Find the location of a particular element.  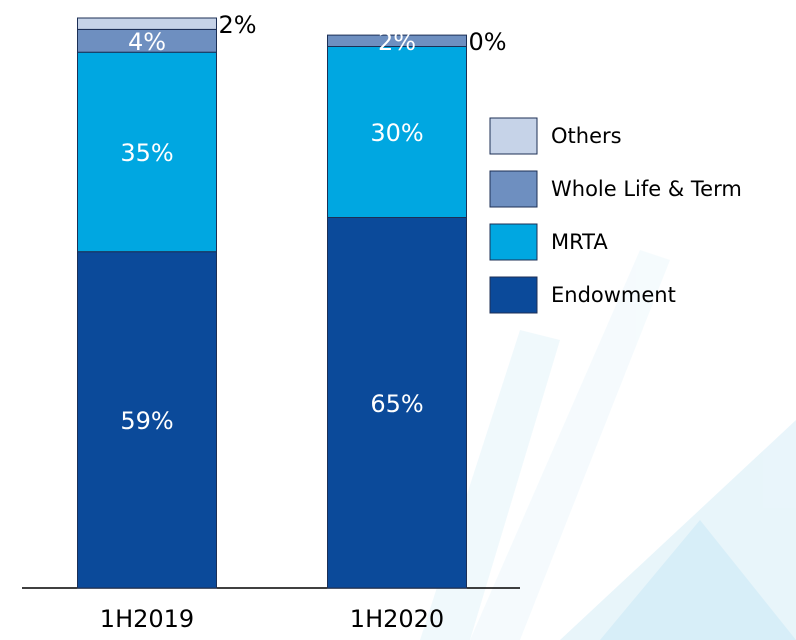

data-label: 30% is located at coordinates (396, 133).